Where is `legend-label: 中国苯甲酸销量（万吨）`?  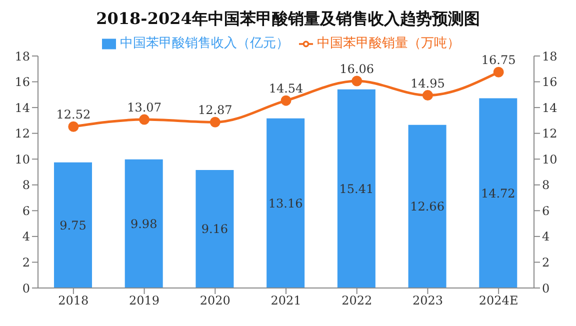 legend-label: 中国苯甲酸销量（万吨） is located at coordinates (388, 43).